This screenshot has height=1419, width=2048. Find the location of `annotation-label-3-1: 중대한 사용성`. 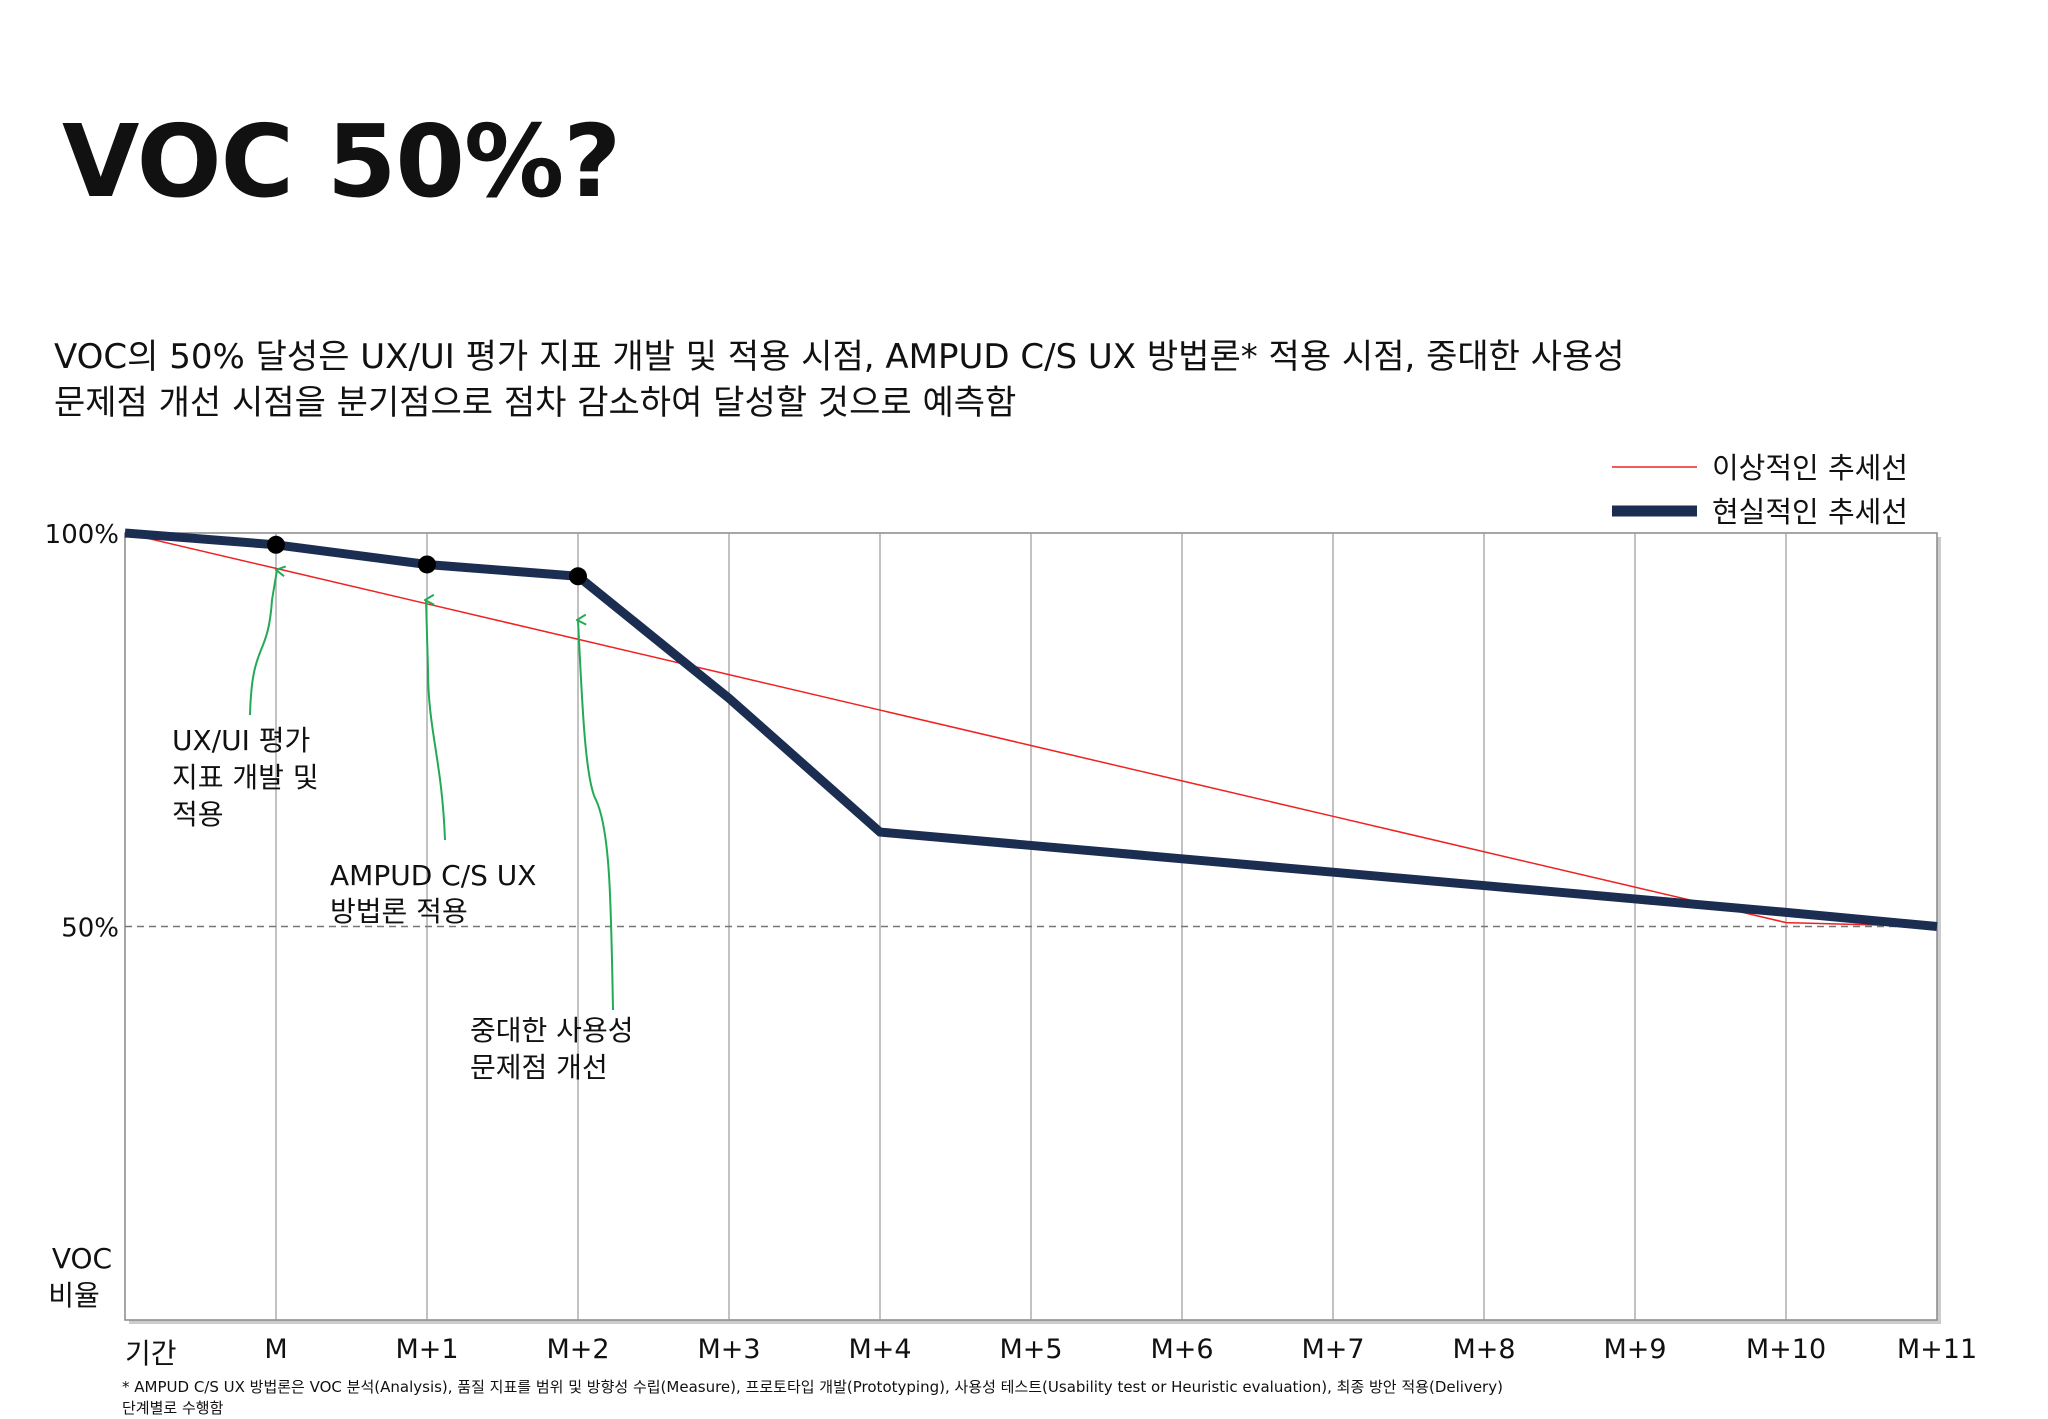

annotation-label-3-1: 중대한 사용성 is located at coordinates (551, 1030).